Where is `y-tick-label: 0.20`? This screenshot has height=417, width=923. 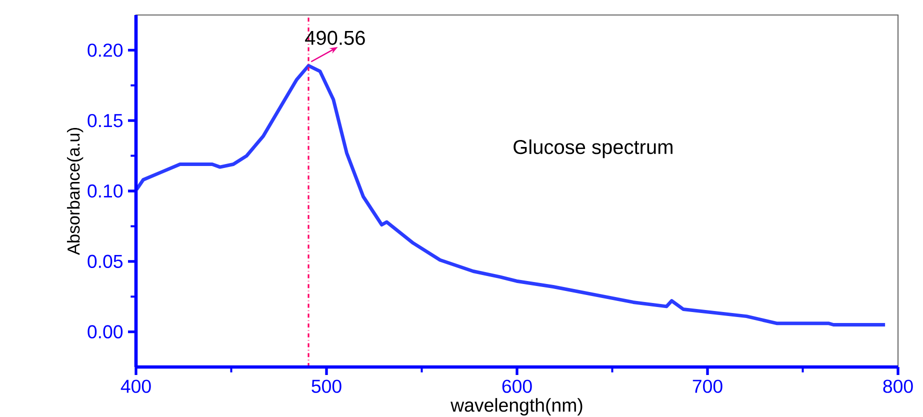 y-tick-label: 0.20 is located at coordinates (105, 50).